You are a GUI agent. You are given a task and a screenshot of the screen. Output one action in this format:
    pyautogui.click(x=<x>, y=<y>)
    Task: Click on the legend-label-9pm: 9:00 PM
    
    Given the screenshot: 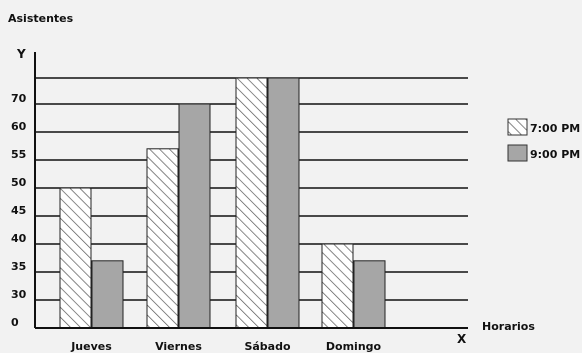 What is the action you would take?
    pyautogui.click(x=555, y=154)
    